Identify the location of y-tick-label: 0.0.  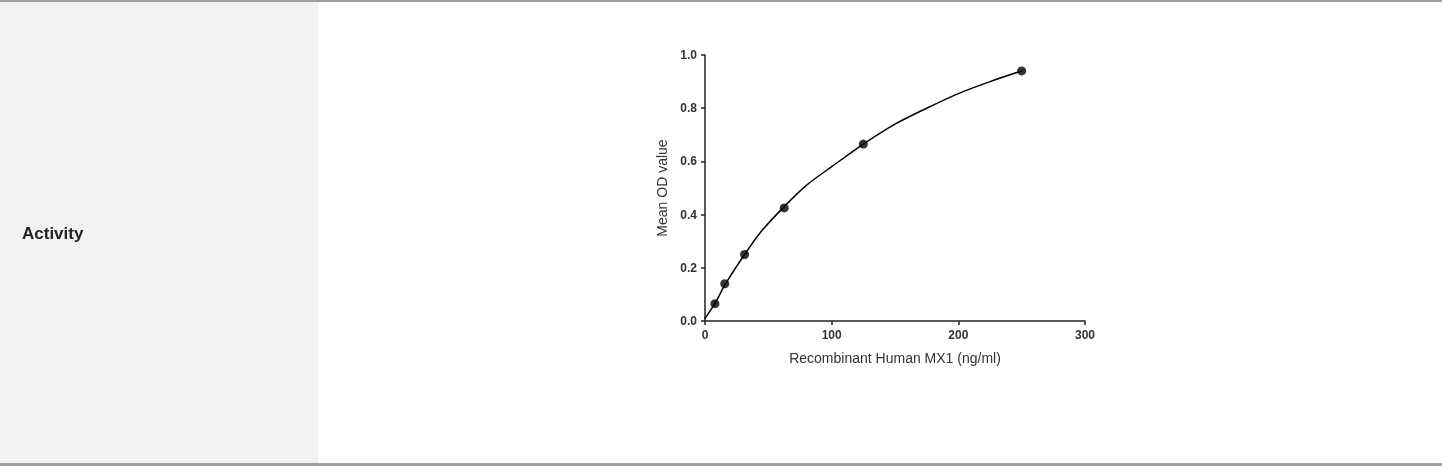
(689, 321).